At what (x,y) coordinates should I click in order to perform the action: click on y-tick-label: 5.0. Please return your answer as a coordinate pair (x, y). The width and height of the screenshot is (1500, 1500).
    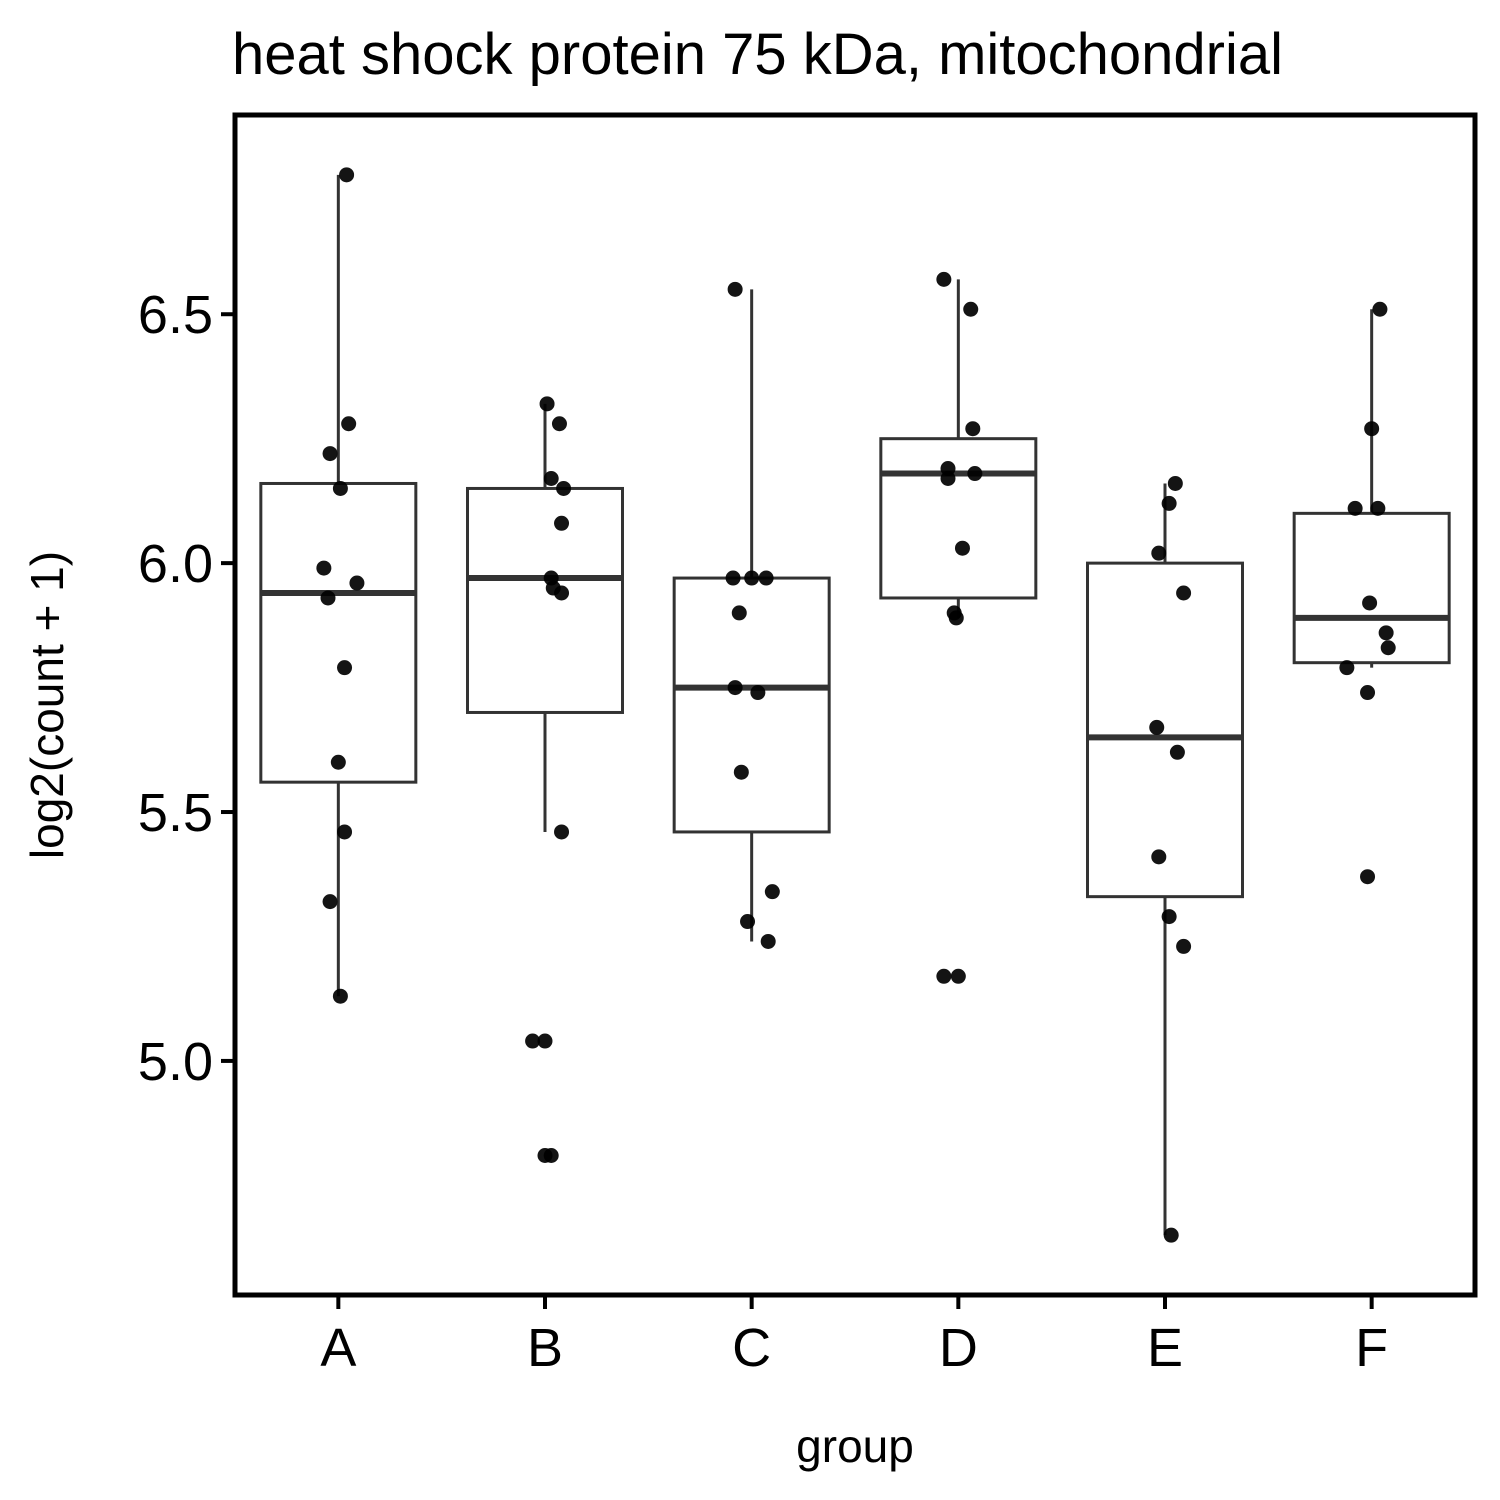
    Looking at the image, I should click on (175, 1062).